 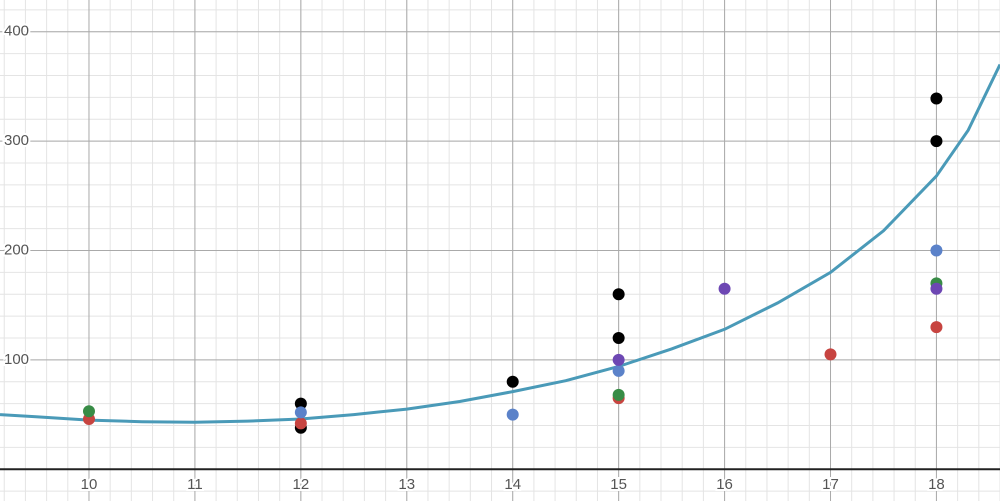 What do you see at coordinates (406, 484) in the screenshot?
I see `x-tick-label: 13` at bounding box center [406, 484].